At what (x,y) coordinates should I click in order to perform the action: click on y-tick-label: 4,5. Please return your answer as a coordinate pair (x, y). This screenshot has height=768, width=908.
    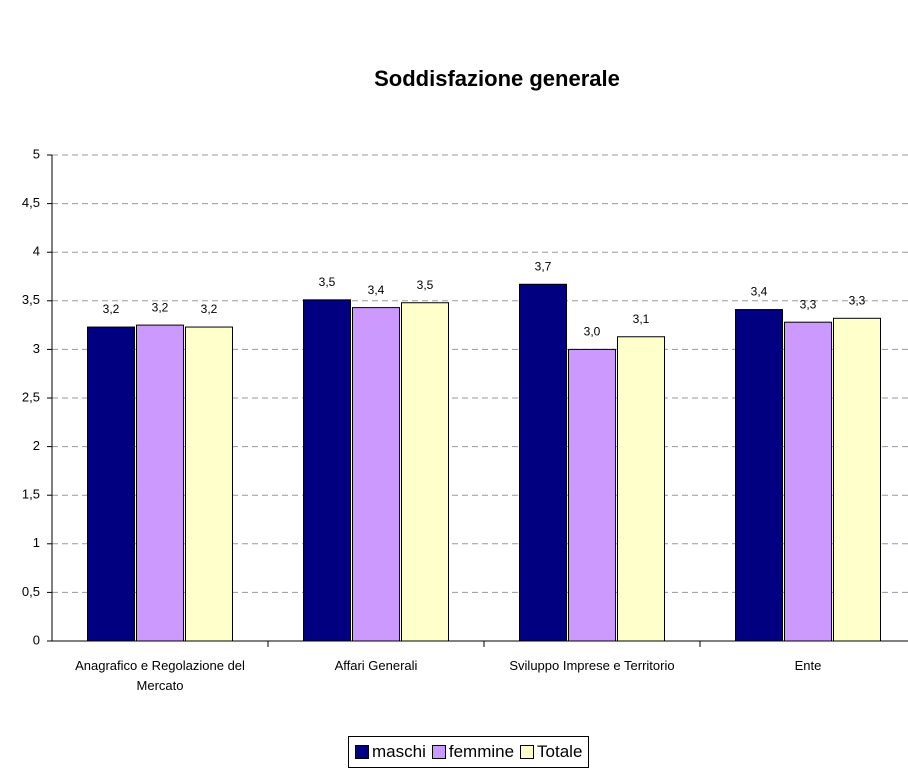
    Looking at the image, I should click on (31, 202).